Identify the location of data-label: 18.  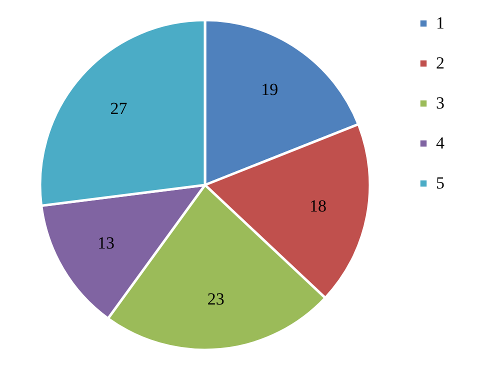
(317, 206).